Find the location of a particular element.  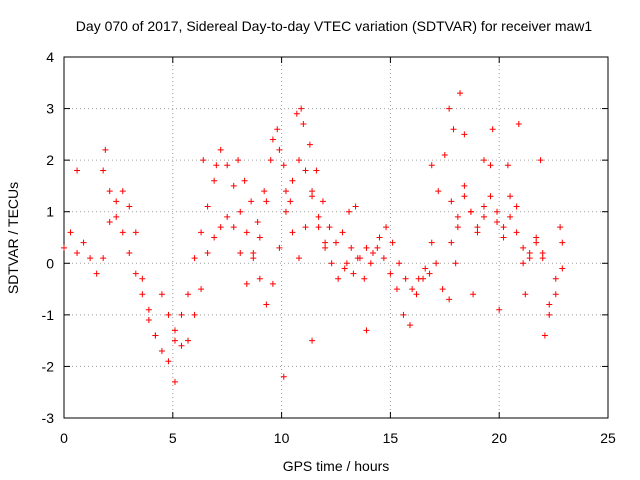

x-axis-label: GPS time / hours is located at coordinates (336, 466).